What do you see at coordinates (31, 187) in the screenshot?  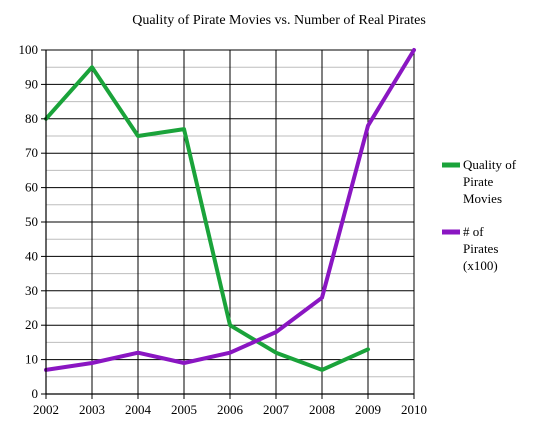 I see `y-tick-label: 60` at bounding box center [31, 187].